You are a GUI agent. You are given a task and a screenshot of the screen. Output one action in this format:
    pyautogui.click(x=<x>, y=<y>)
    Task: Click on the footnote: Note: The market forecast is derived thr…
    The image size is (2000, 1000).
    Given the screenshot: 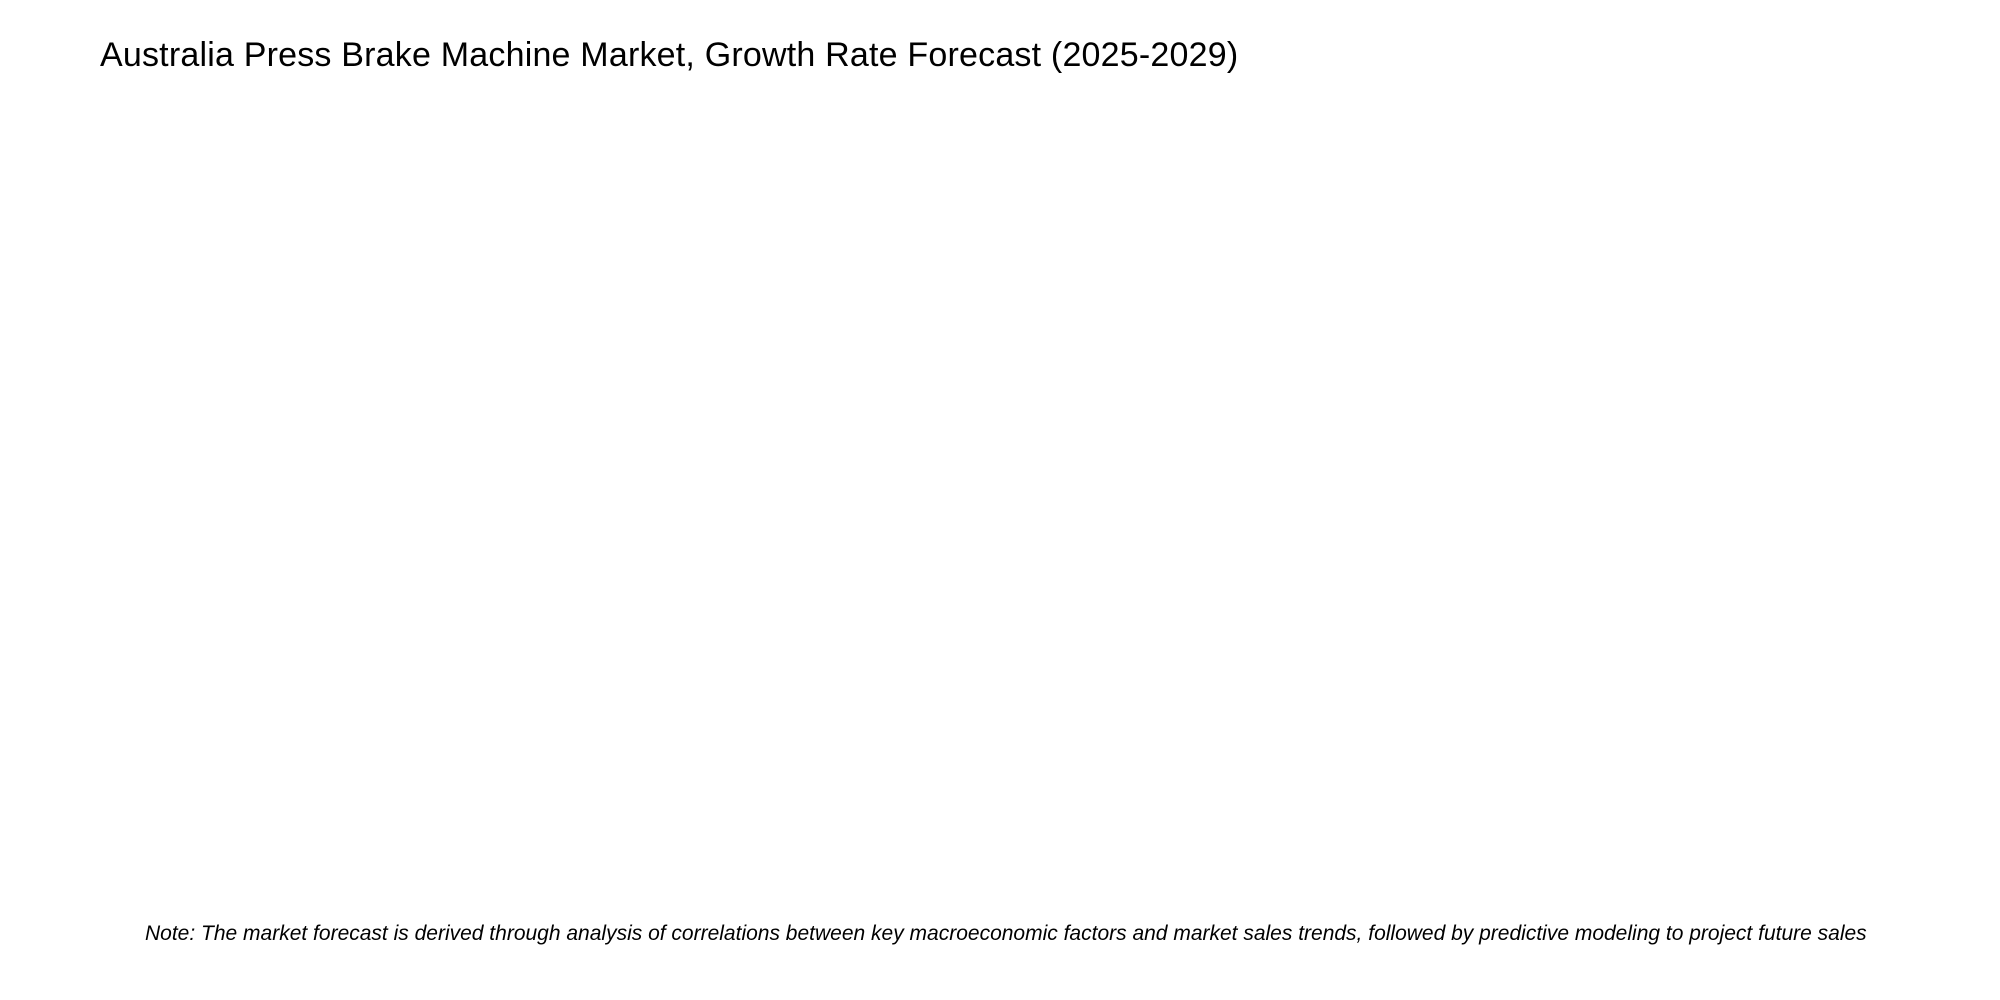 What is the action you would take?
    pyautogui.click(x=1006, y=933)
    